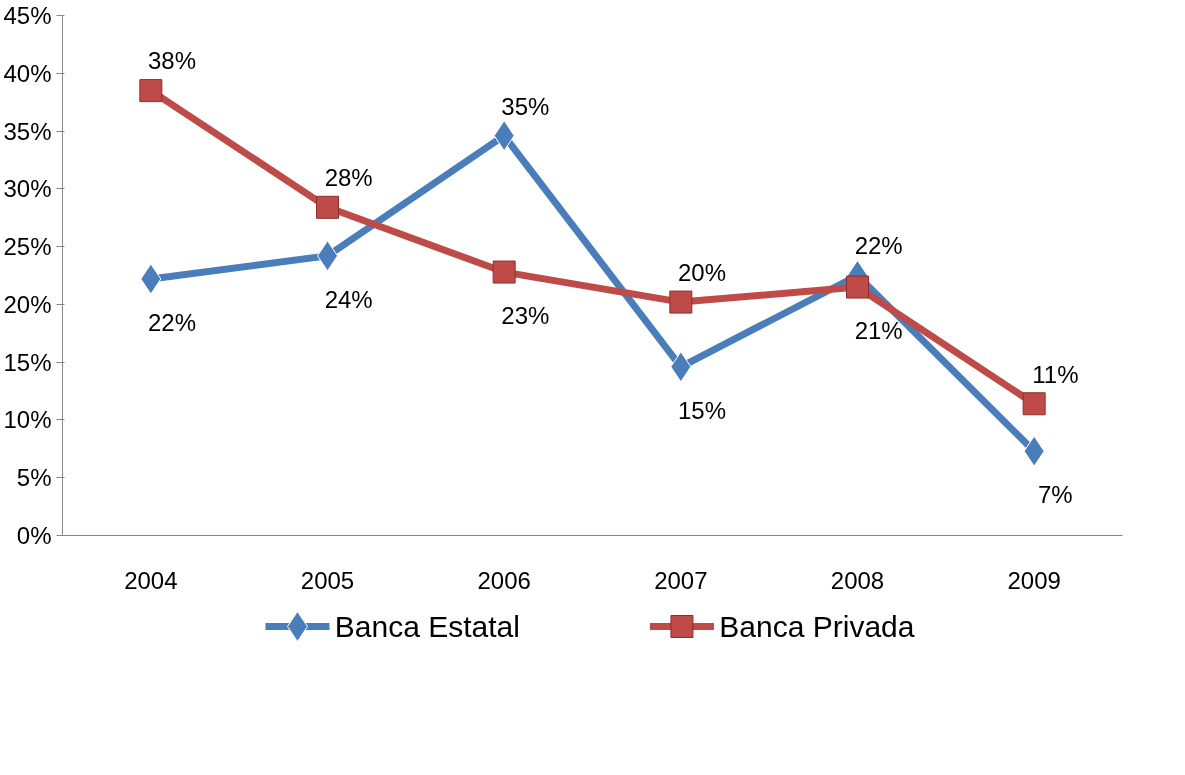  I want to click on y-tick-label: 40%, so click(27, 73).